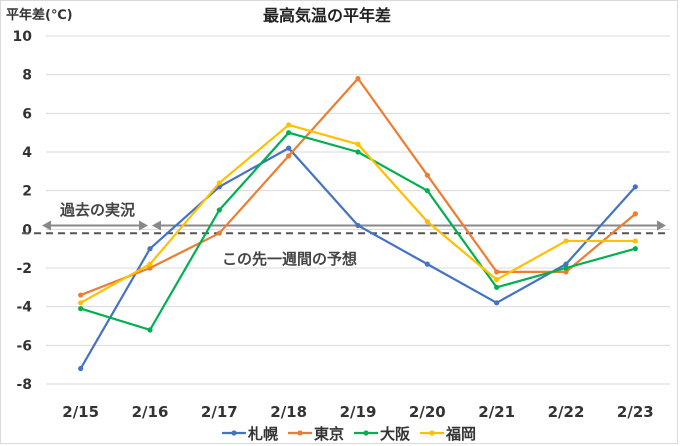 The width and height of the screenshot is (680, 446). What do you see at coordinates (23, 211) in the screenshot?
I see `y-axis-ticks: 10 8 6 4 2 0 -2 -4 -6 -8` at bounding box center [23, 211].